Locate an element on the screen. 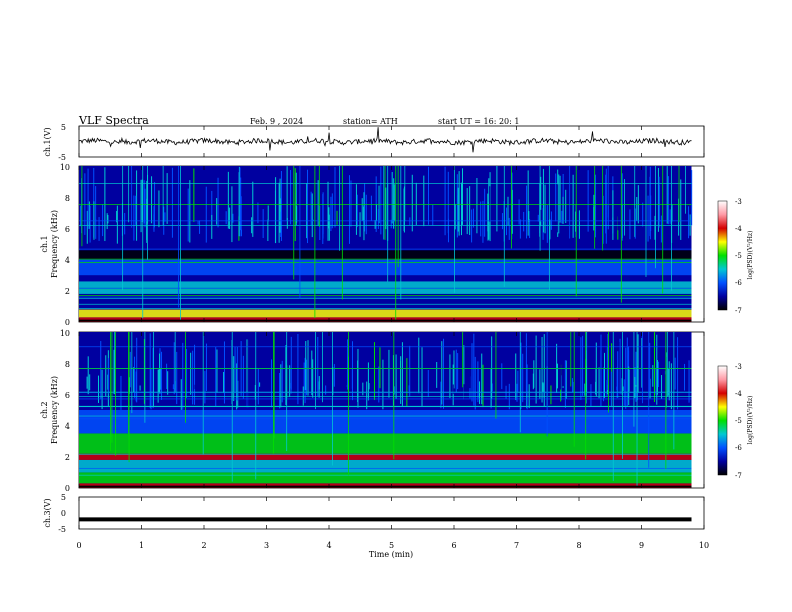 The width and height of the screenshot is (792, 612). ch1-spec-channel-label: ch.1 is located at coordinates (44, 243).